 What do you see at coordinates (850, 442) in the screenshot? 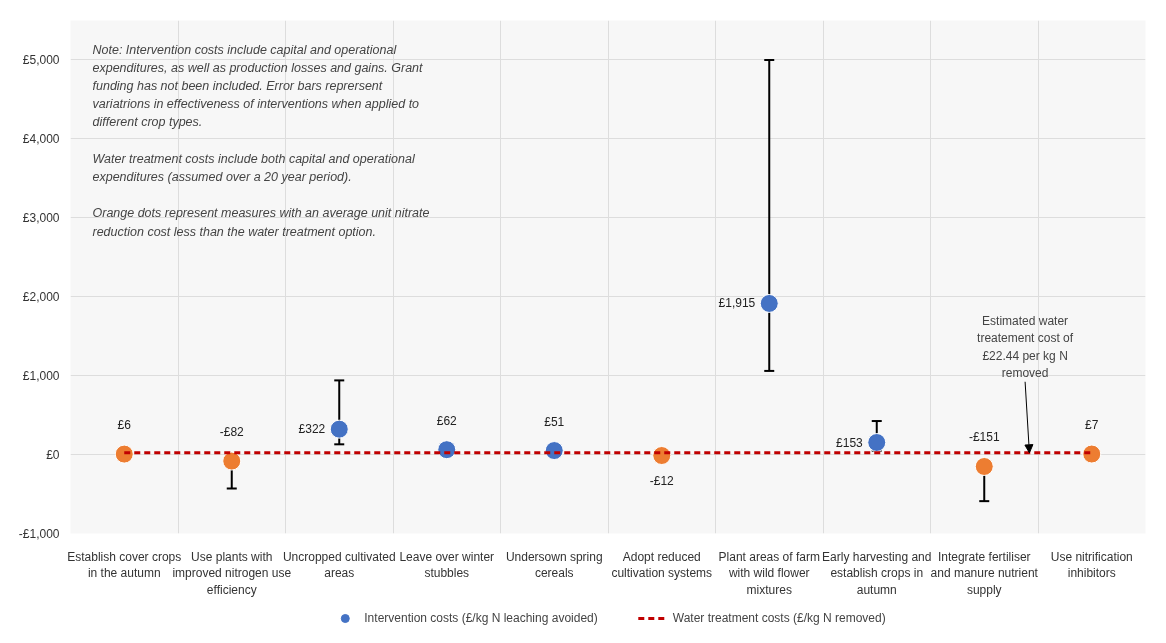
I see `data-label: £153` at bounding box center [850, 442].